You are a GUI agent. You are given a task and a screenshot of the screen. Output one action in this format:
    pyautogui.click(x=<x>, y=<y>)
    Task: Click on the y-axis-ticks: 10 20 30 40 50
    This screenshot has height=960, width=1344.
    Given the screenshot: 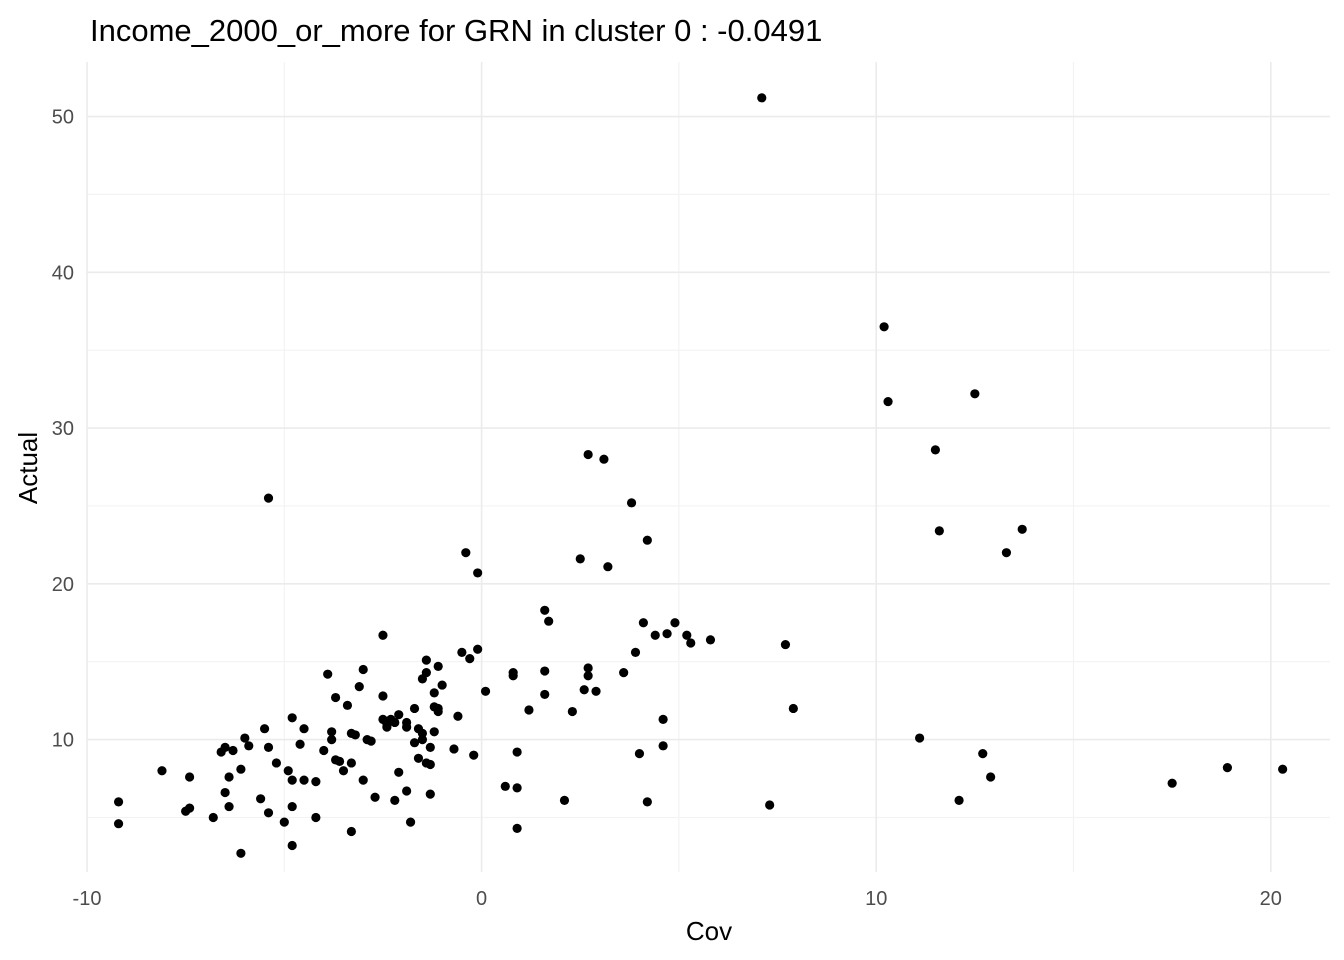 What is the action you would take?
    pyautogui.click(x=63, y=429)
    